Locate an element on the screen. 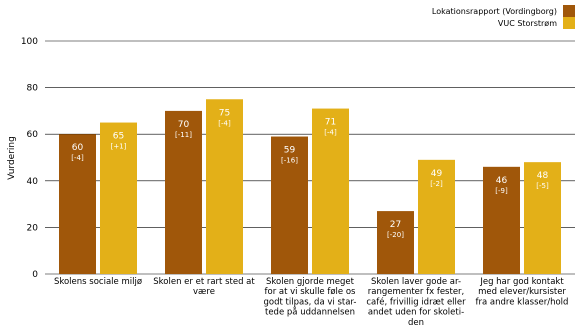 The width and height of the screenshot is (580, 335). bar-value-label: 49 is located at coordinates (437, 174).